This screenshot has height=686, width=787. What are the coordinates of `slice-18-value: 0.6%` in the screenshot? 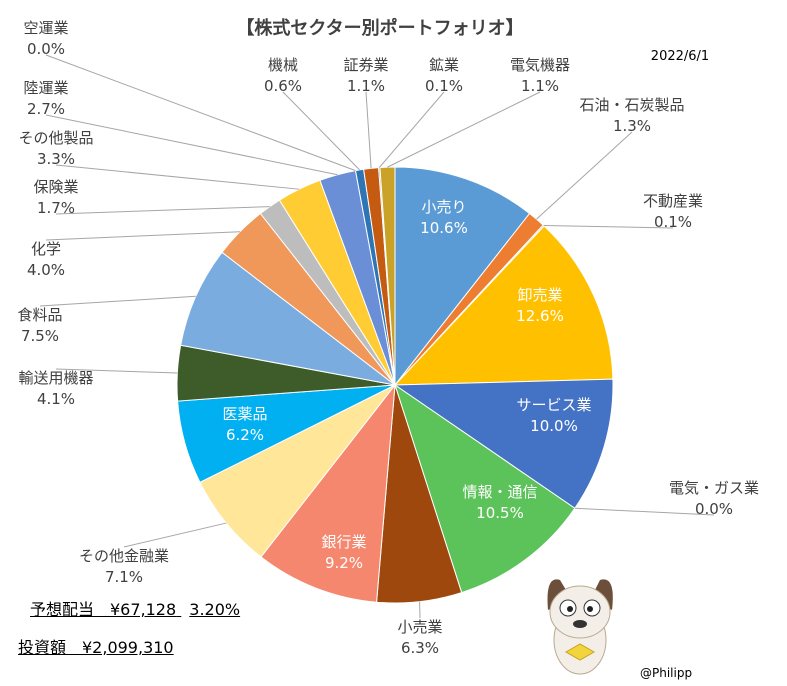 It's located at (283, 86).